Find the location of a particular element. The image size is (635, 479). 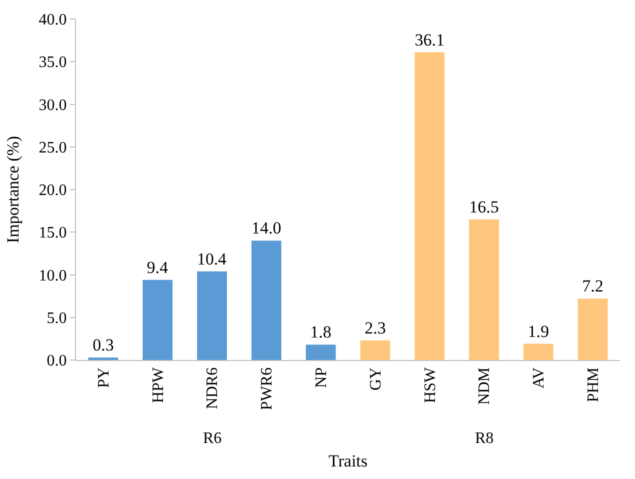

y-tick-label: 20.0 is located at coordinates (52, 191).